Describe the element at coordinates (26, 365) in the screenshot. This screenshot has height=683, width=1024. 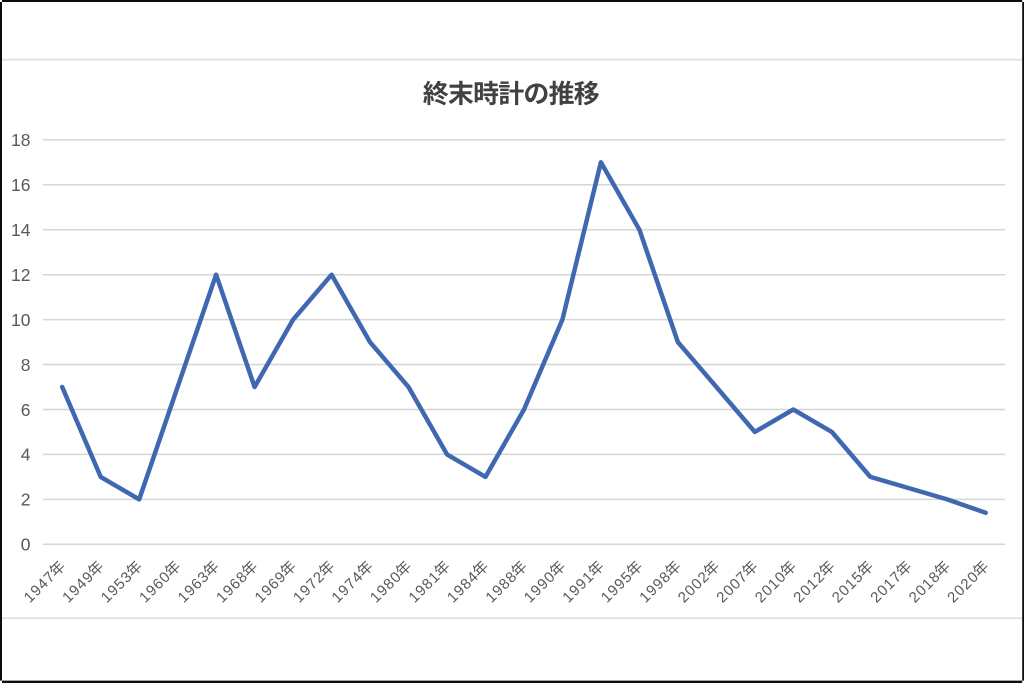
I see `svg-text: 8` at that location.